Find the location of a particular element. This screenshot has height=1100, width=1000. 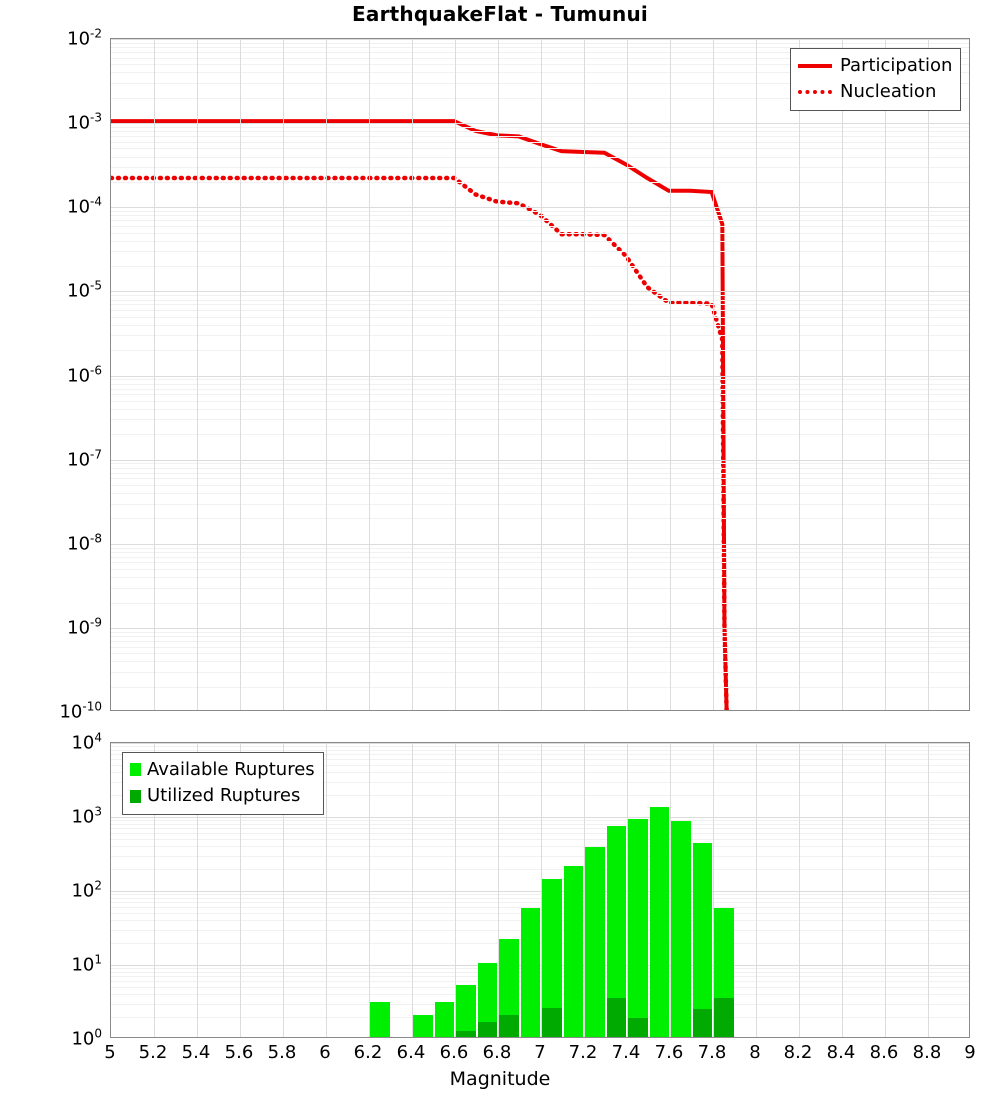

bottom-panel-legend: Available Ruptures Utilized Ruptures is located at coordinates (223, 783).